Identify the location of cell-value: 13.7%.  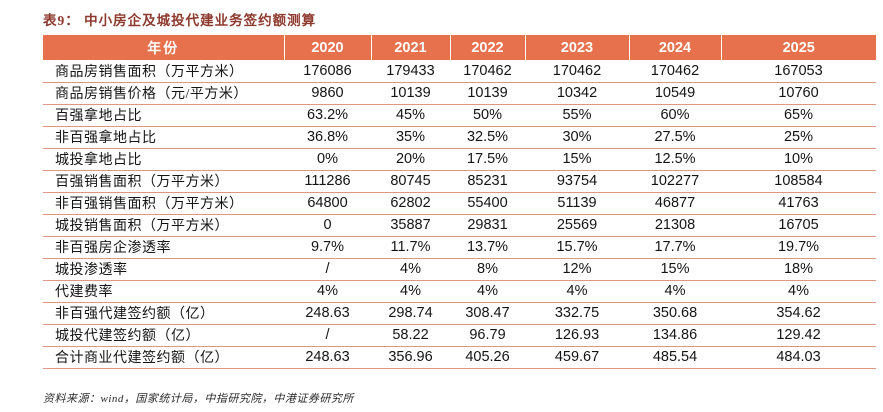
(487, 247).